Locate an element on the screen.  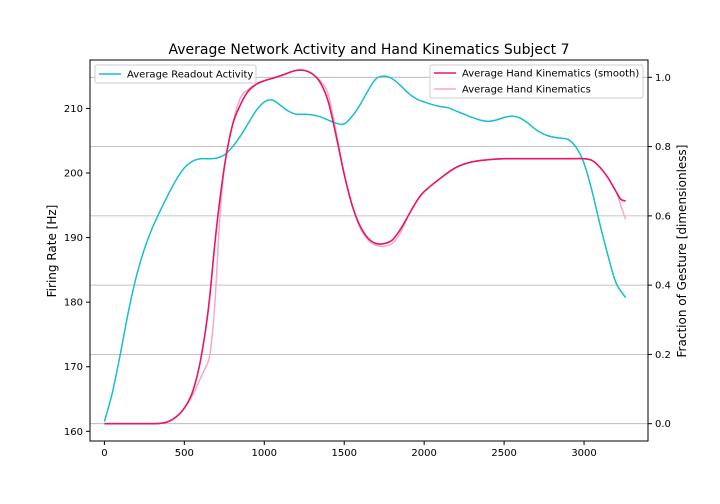
legend-left-box is located at coordinates (175, 74).